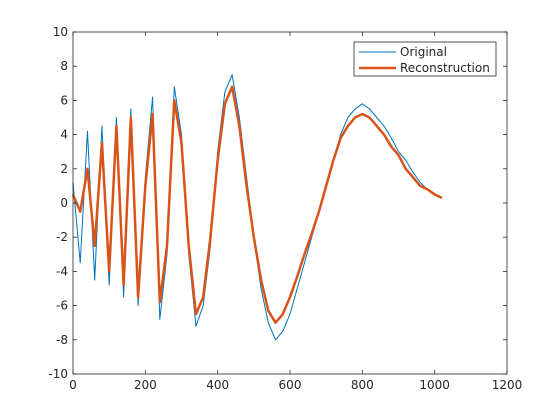  What do you see at coordinates (62, 237) in the screenshot?
I see `y-tick-label: -2` at bounding box center [62, 237].